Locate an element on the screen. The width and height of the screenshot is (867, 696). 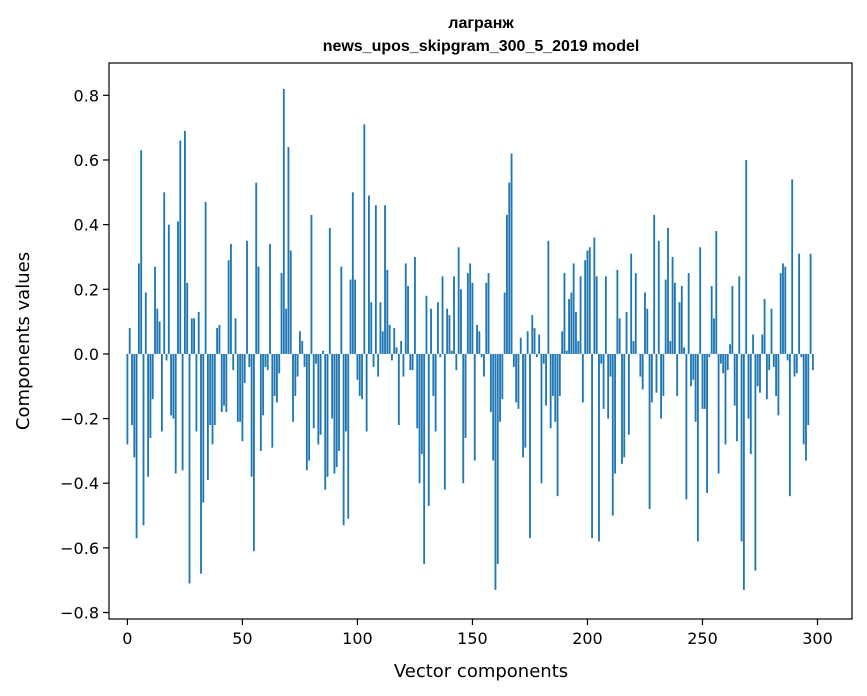
y-tick-label: 0.6 is located at coordinates (86, 160).